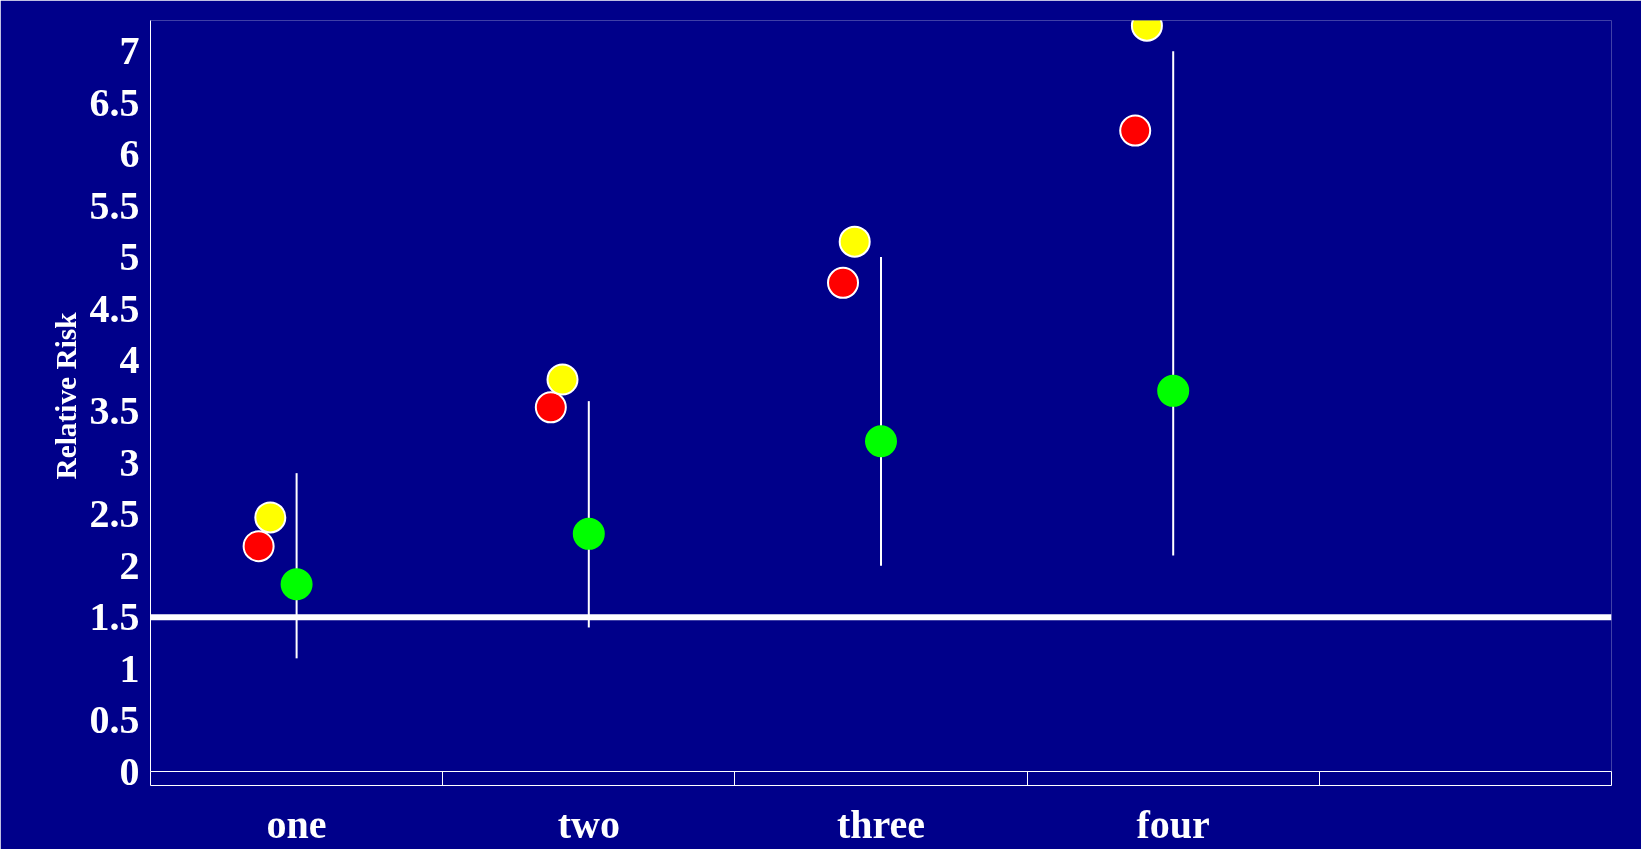 This screenshot has width=1641, height=849. Describe the element at coordinates (588, 824) in the screenshot. I see `x-tick-label: two` at that location.